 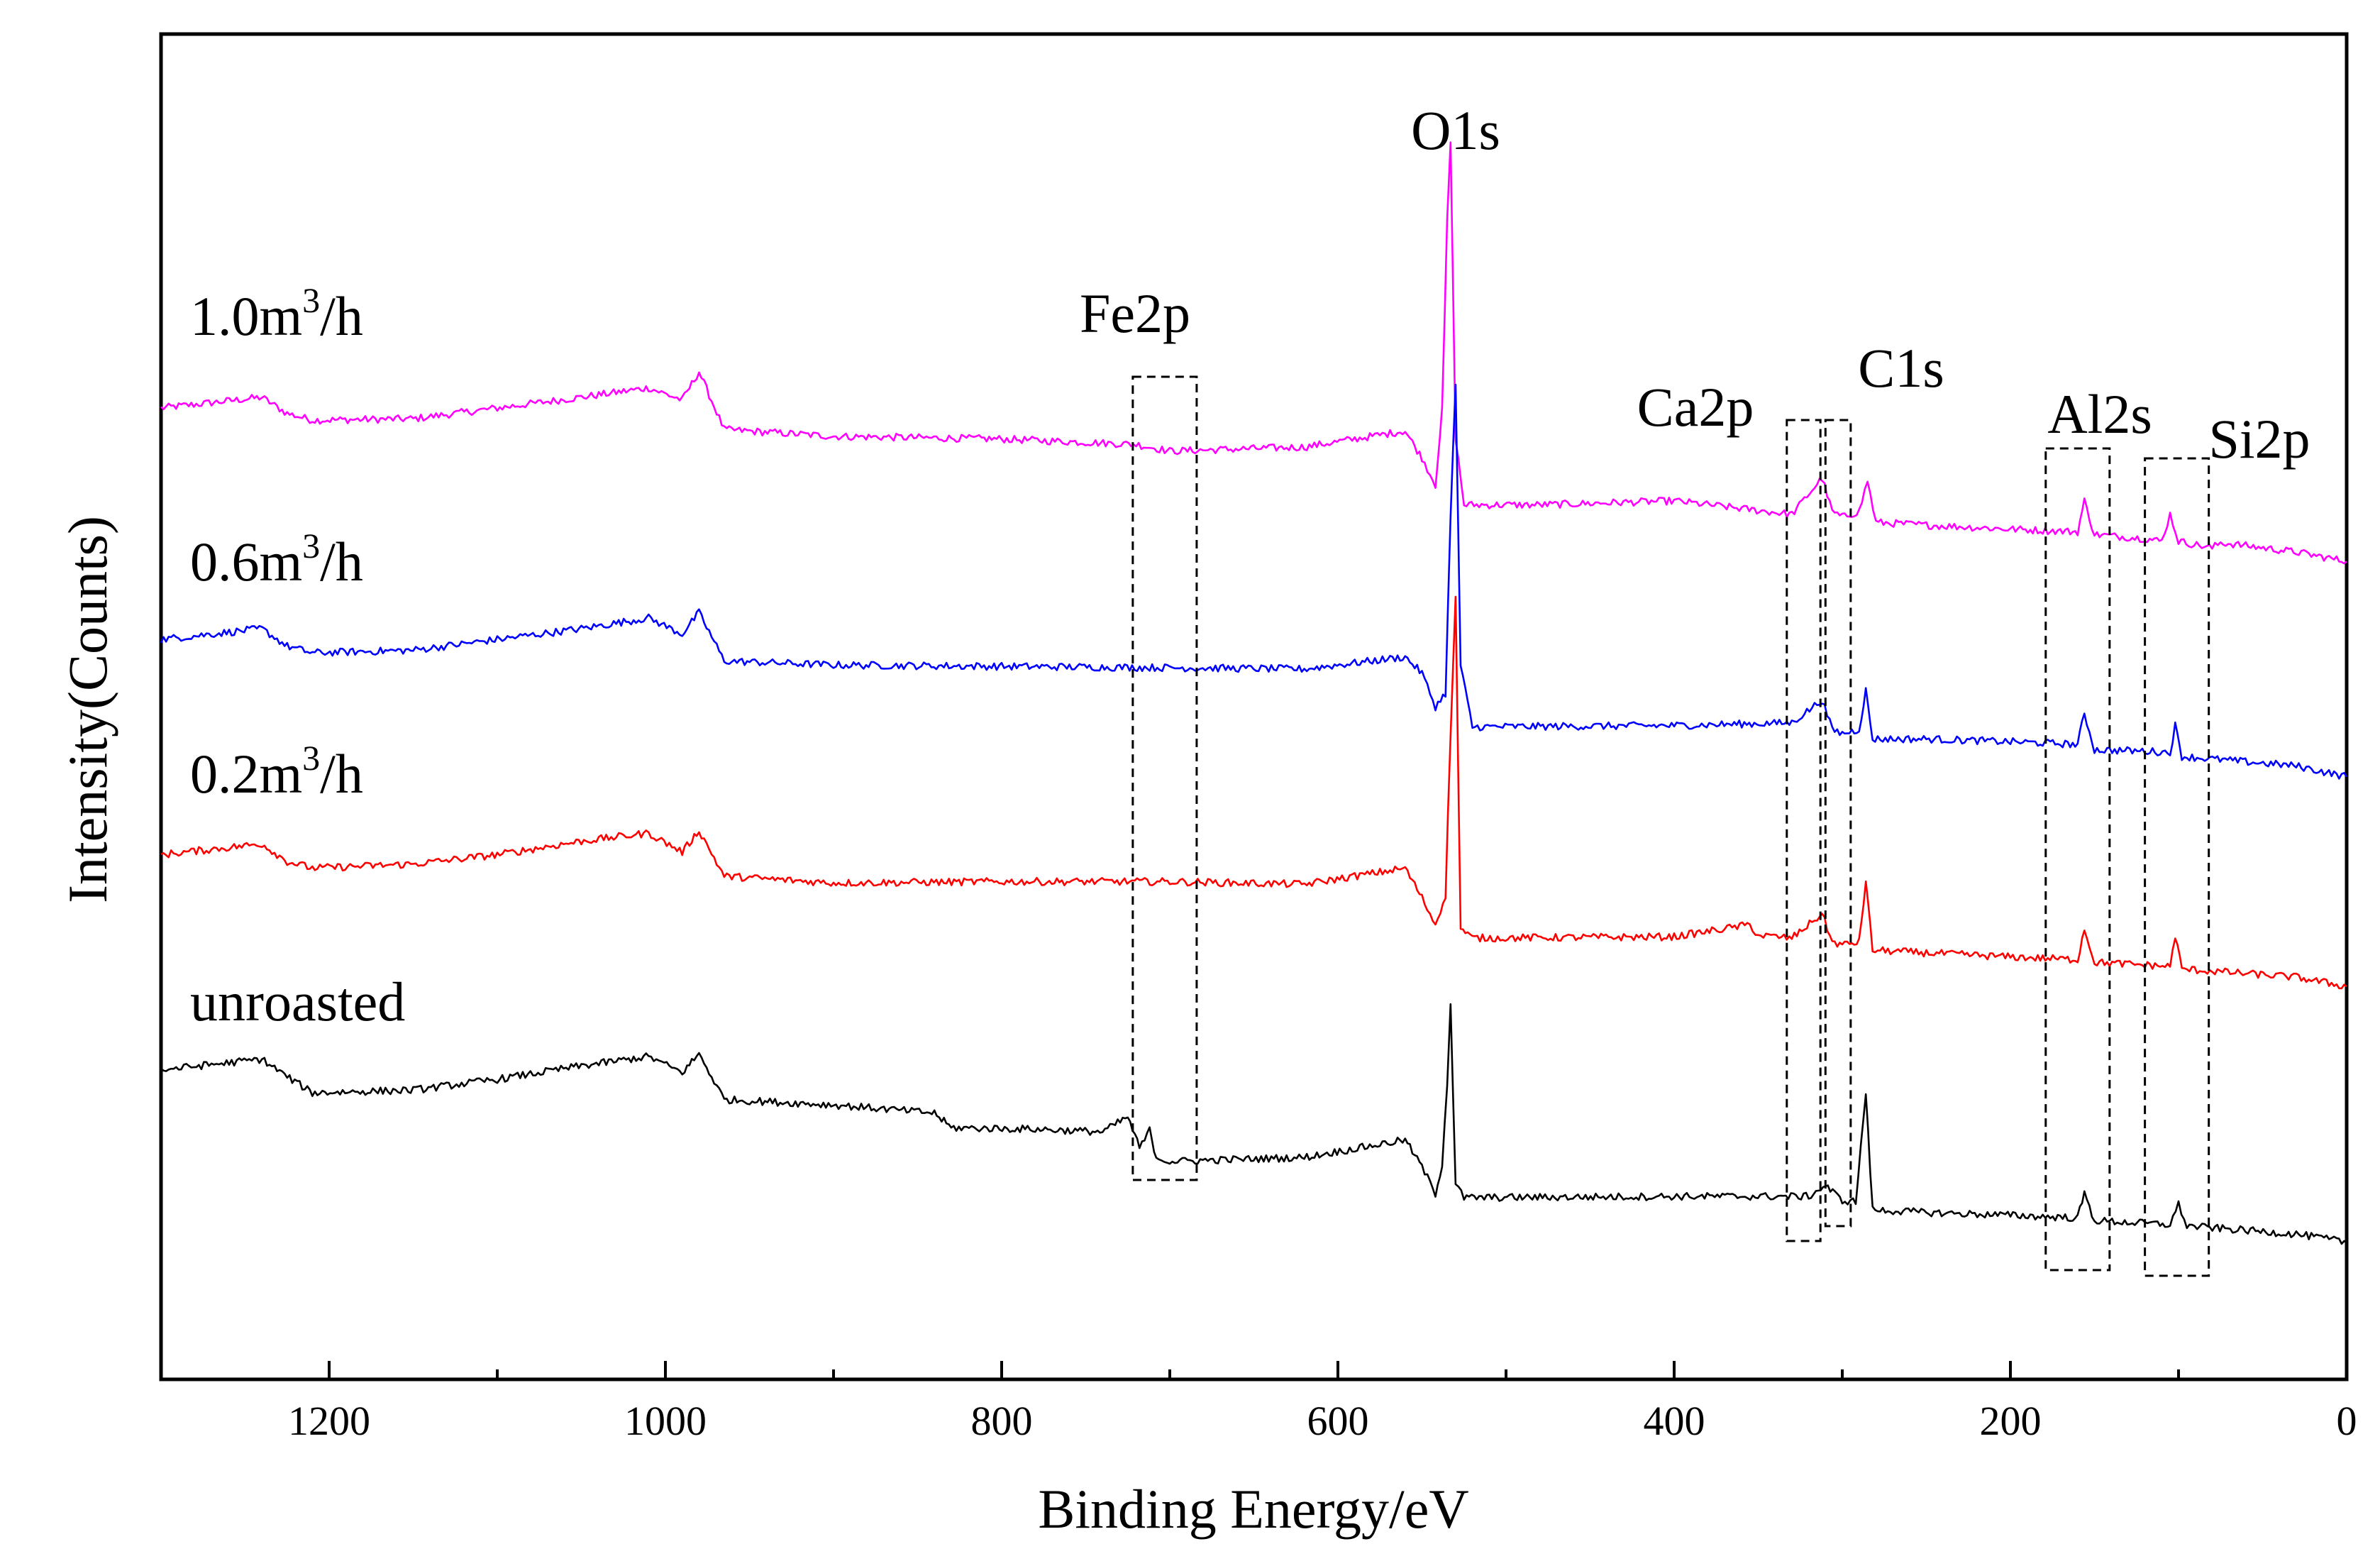 What do you see at coordinates (1165, 778) in the screenshot?
I see `peak-box-fe2p` at bounding box center [1165, 778].